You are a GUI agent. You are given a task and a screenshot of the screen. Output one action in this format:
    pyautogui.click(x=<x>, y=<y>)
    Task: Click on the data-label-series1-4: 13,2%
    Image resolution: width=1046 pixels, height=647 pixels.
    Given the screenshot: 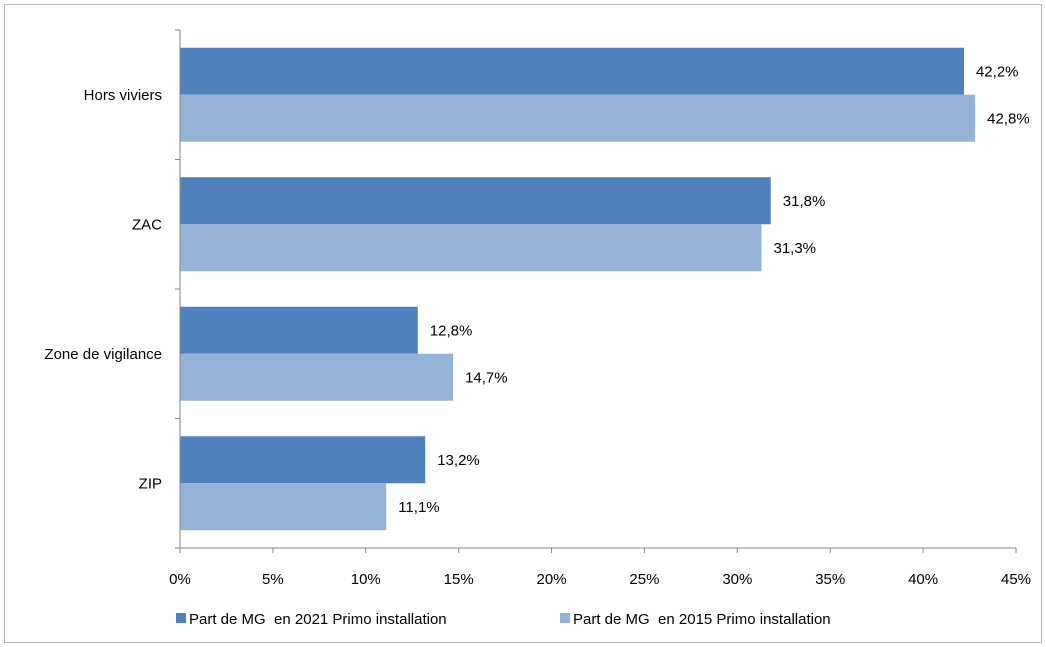 What is the action you would take?
    pyautogui.click(x=458, y=460)
    